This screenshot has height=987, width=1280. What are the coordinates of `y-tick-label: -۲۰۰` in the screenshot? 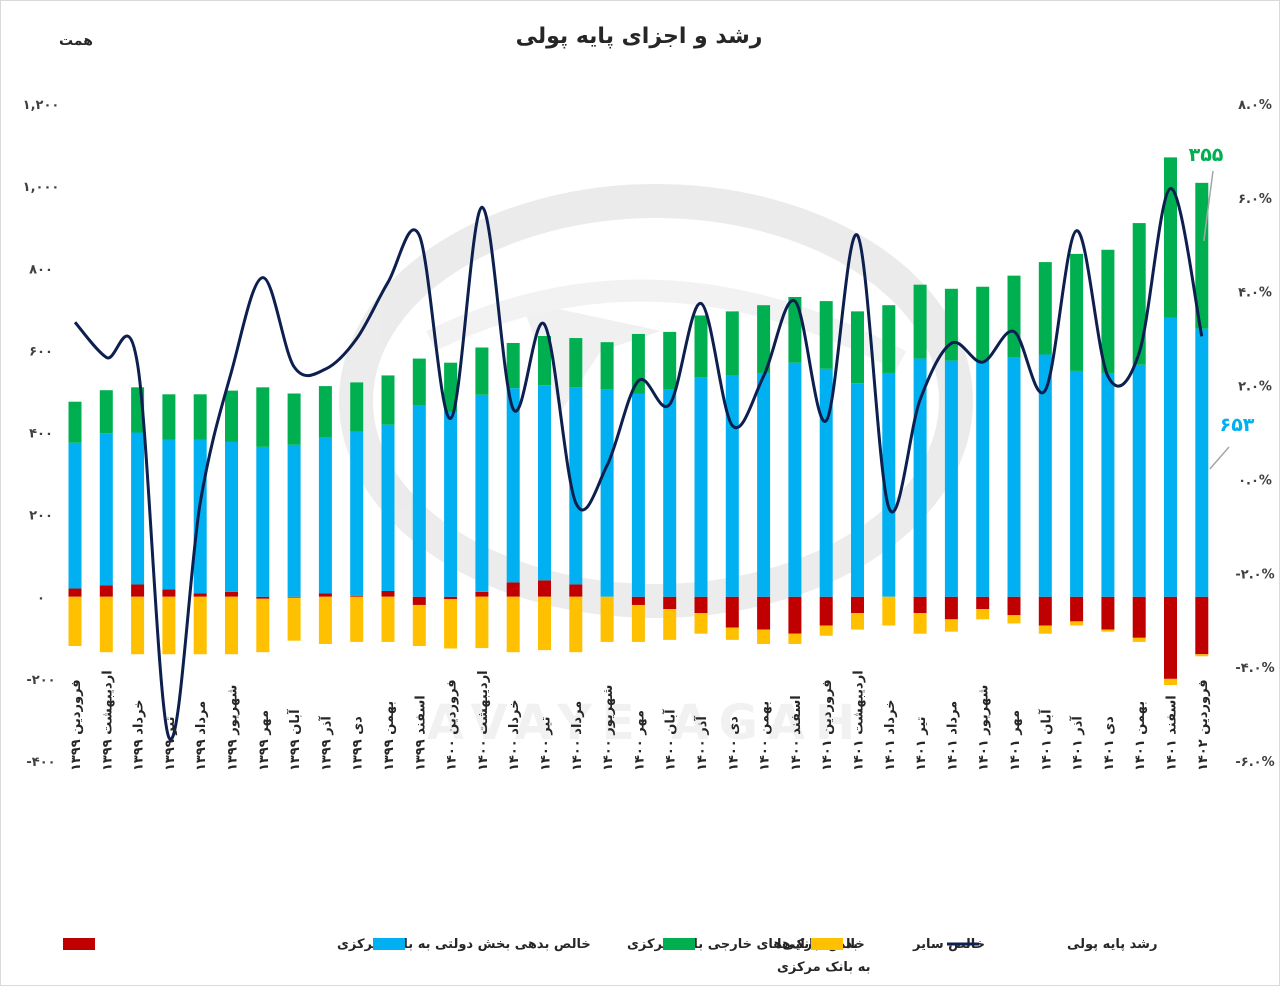 It's located at (40, 680).